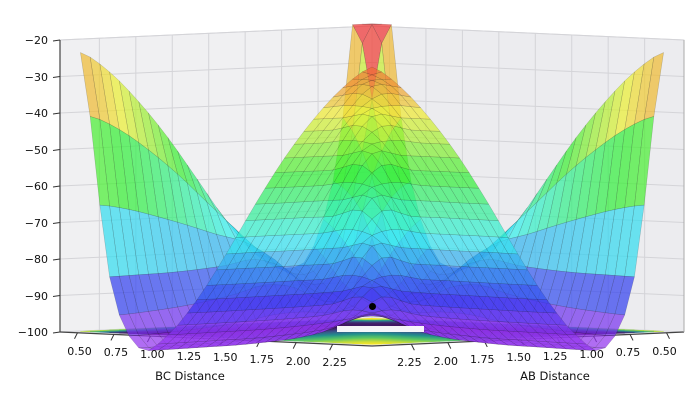 The image size is (700, 418). What do you see at coordinates (36, 77) in the screenshot?
I see `z-tick-label-1: −30` at bounding box center [36, 77].